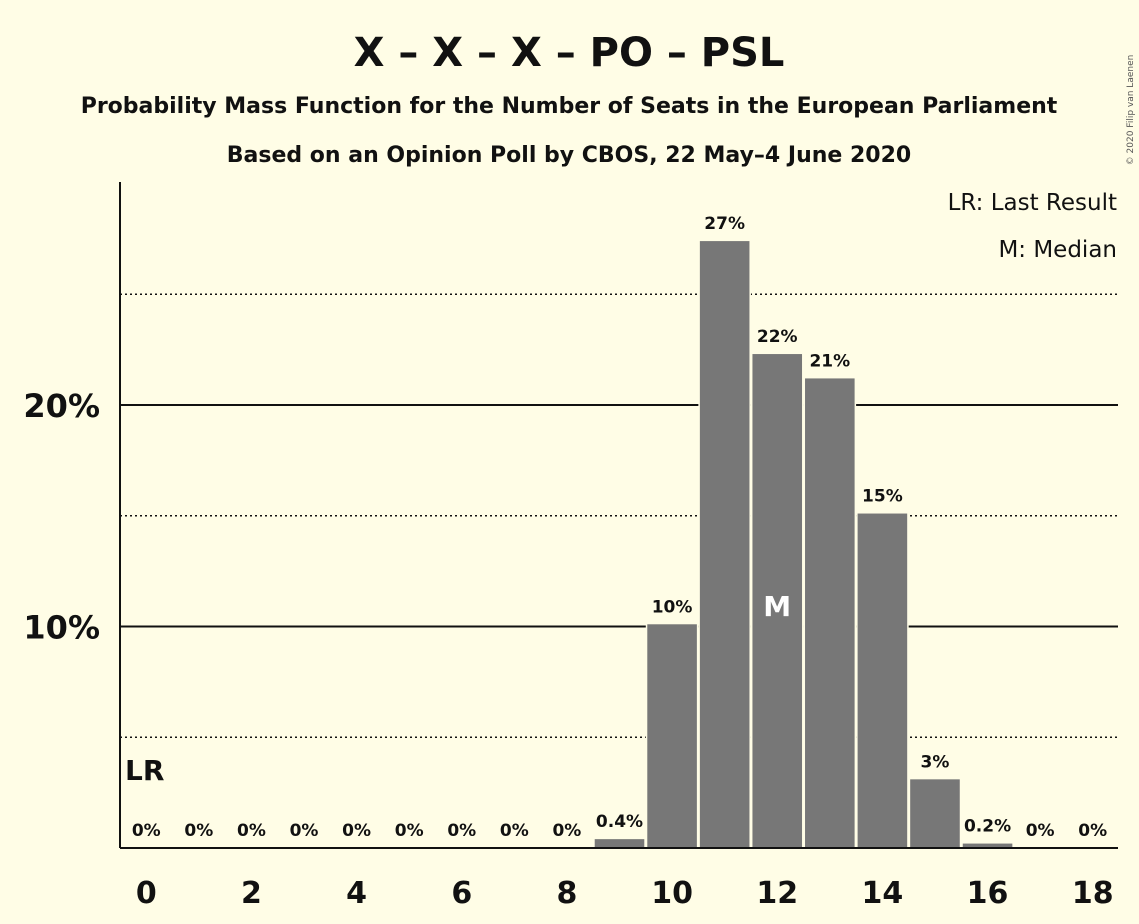 The width and height of the screenshot is (1139, 924). What do you see at coordinates (1131, 110) in the screenshot?
I see `copyright-text: © 2020 Filip van Laenen` at bounding box center [1131, 110].